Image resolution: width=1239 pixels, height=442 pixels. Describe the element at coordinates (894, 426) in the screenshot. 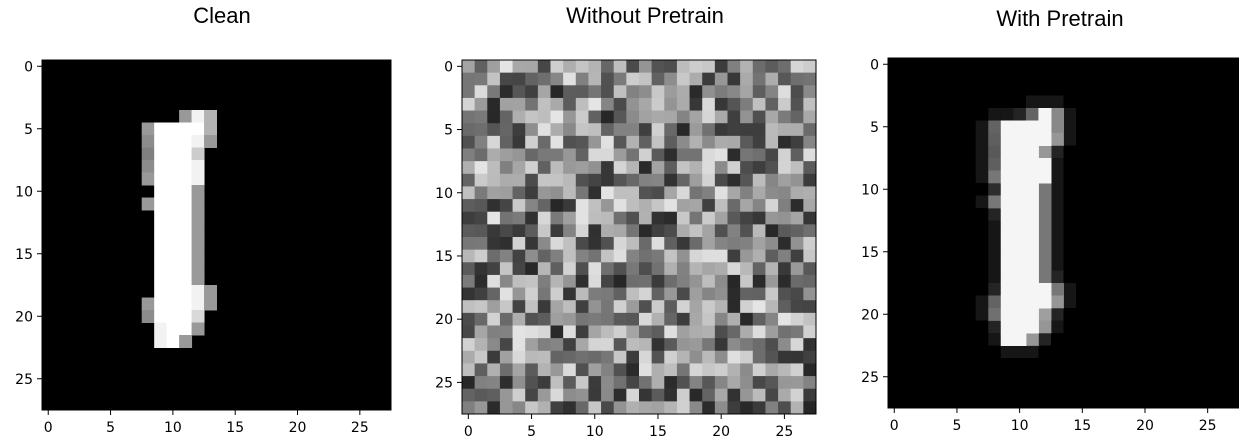

I see `x-tick-label: 0` at that location.